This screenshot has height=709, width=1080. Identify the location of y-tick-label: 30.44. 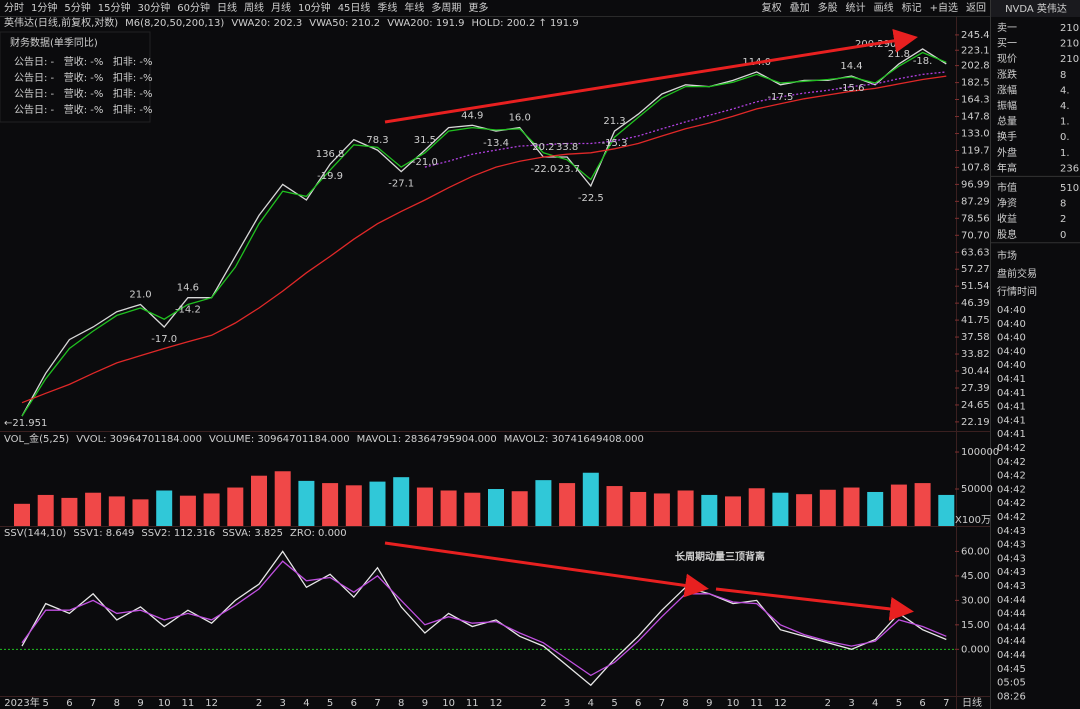
(975, 371).